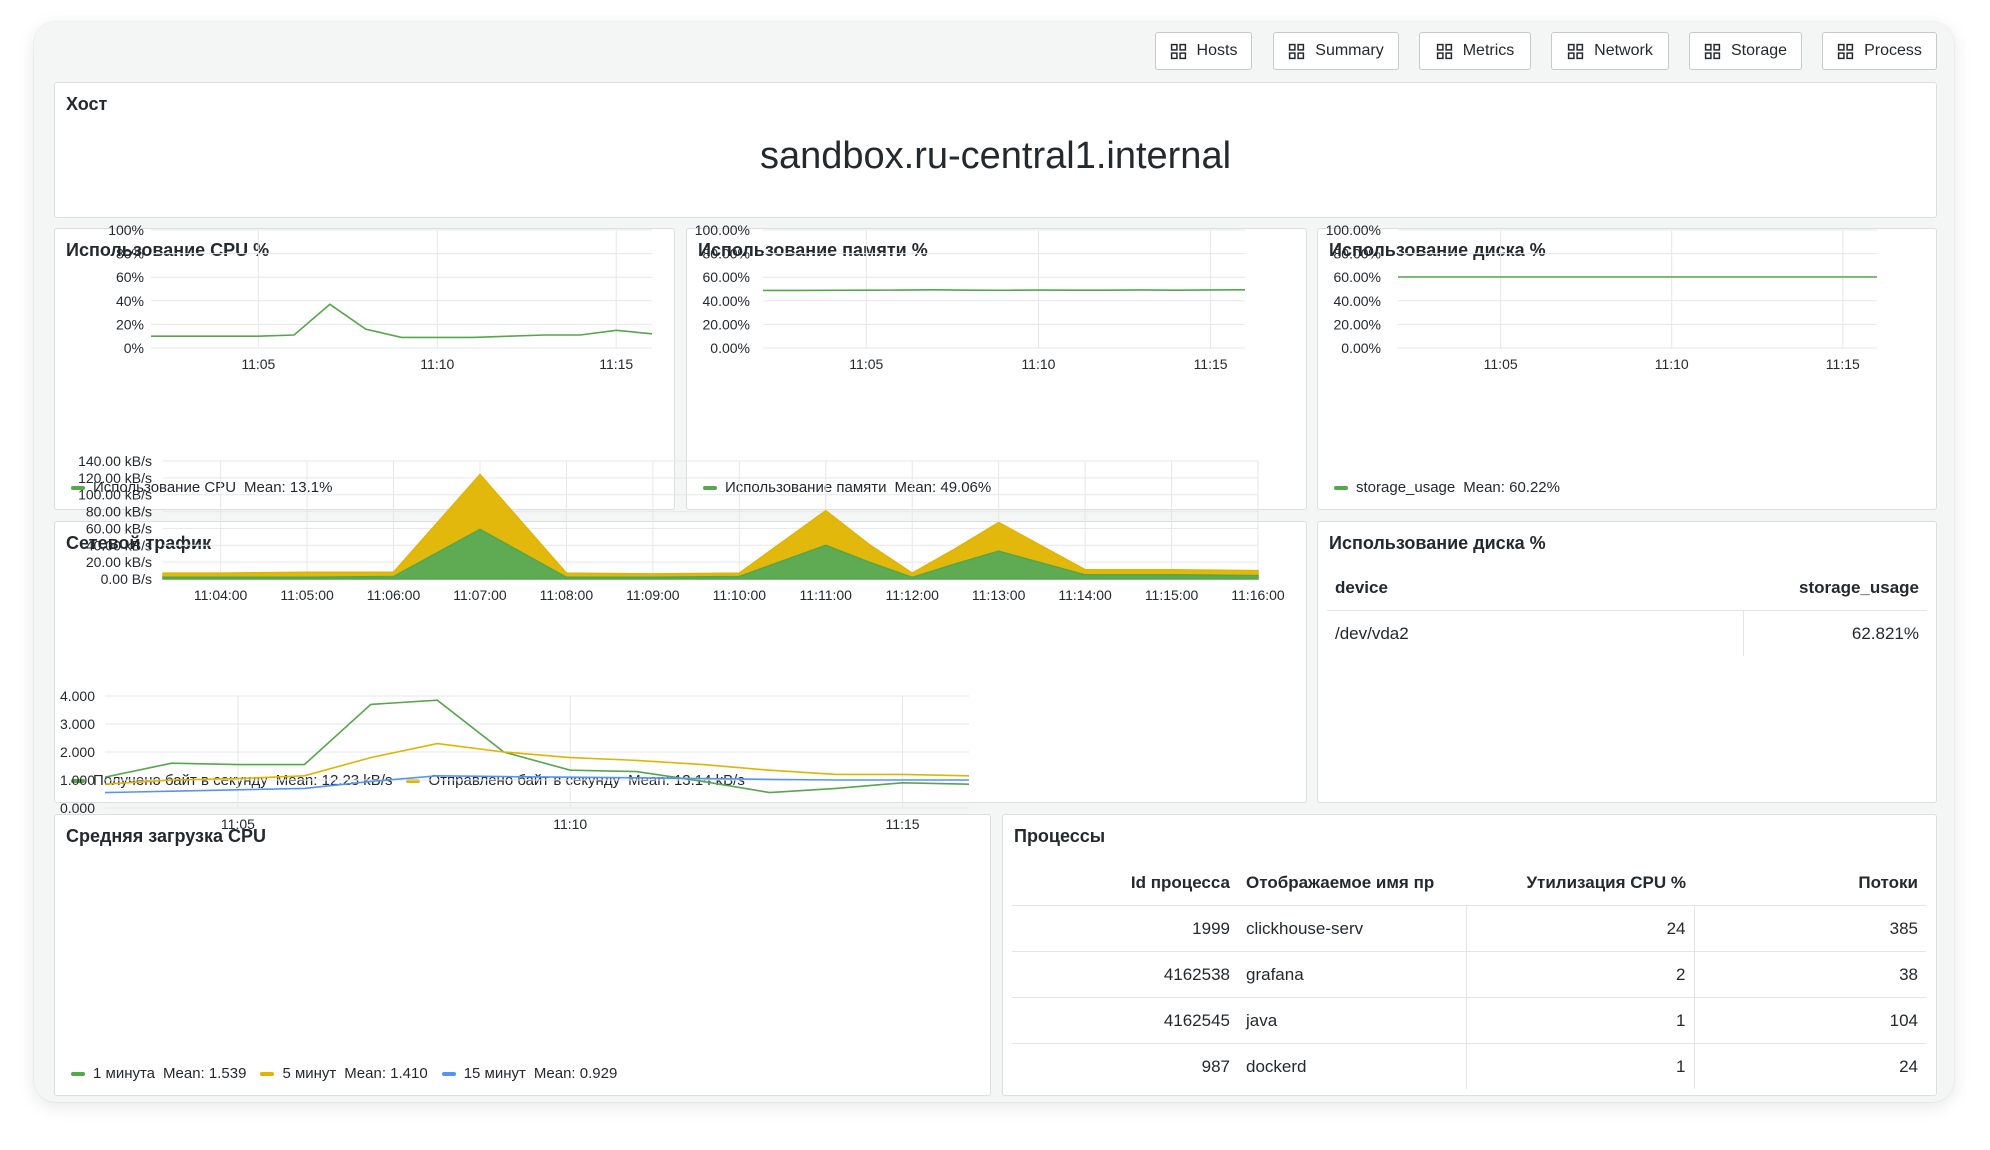 This screenshot has height=1150, width=1990. Describe the element at coordinates (537, 746) in the screenshot. I see `line-series-1-минута` at that location.